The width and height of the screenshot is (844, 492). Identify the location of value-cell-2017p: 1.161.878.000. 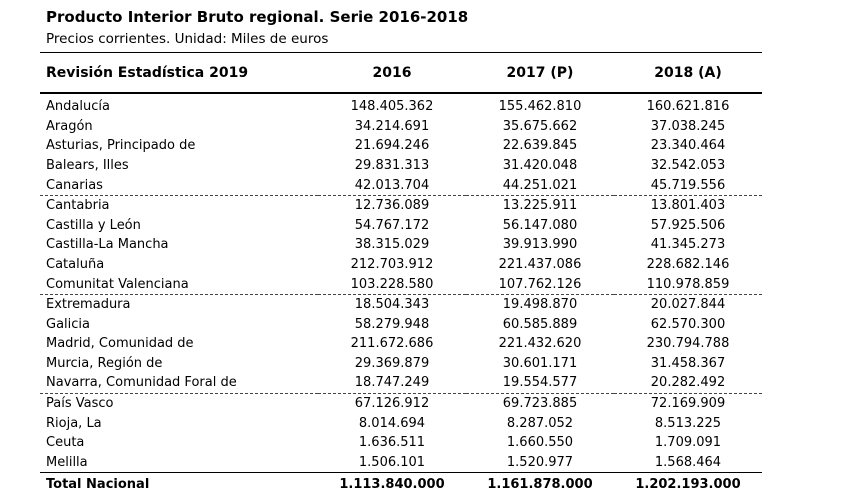
(540, 482).